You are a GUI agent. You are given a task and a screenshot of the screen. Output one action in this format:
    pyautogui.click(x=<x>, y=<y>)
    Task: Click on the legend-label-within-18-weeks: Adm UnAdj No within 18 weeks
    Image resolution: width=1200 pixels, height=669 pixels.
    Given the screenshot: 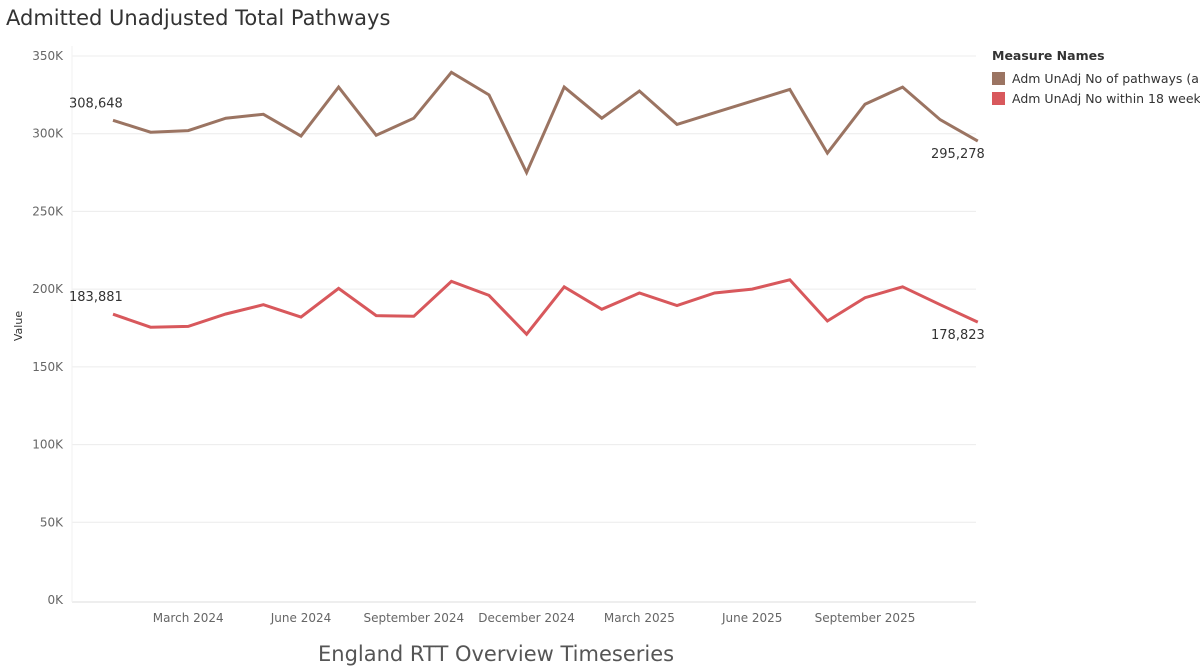 What is the action you would take?
    pyautogui.click(x=1106, y=98)
    